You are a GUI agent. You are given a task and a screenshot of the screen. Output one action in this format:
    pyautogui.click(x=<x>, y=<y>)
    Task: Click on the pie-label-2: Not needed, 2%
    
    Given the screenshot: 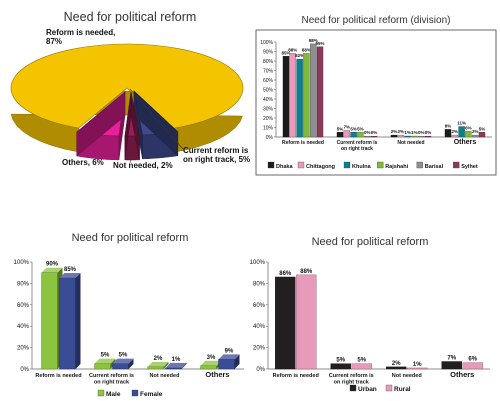 What is the action you would take?
    pyautogui.click(x=143, y=165)
    